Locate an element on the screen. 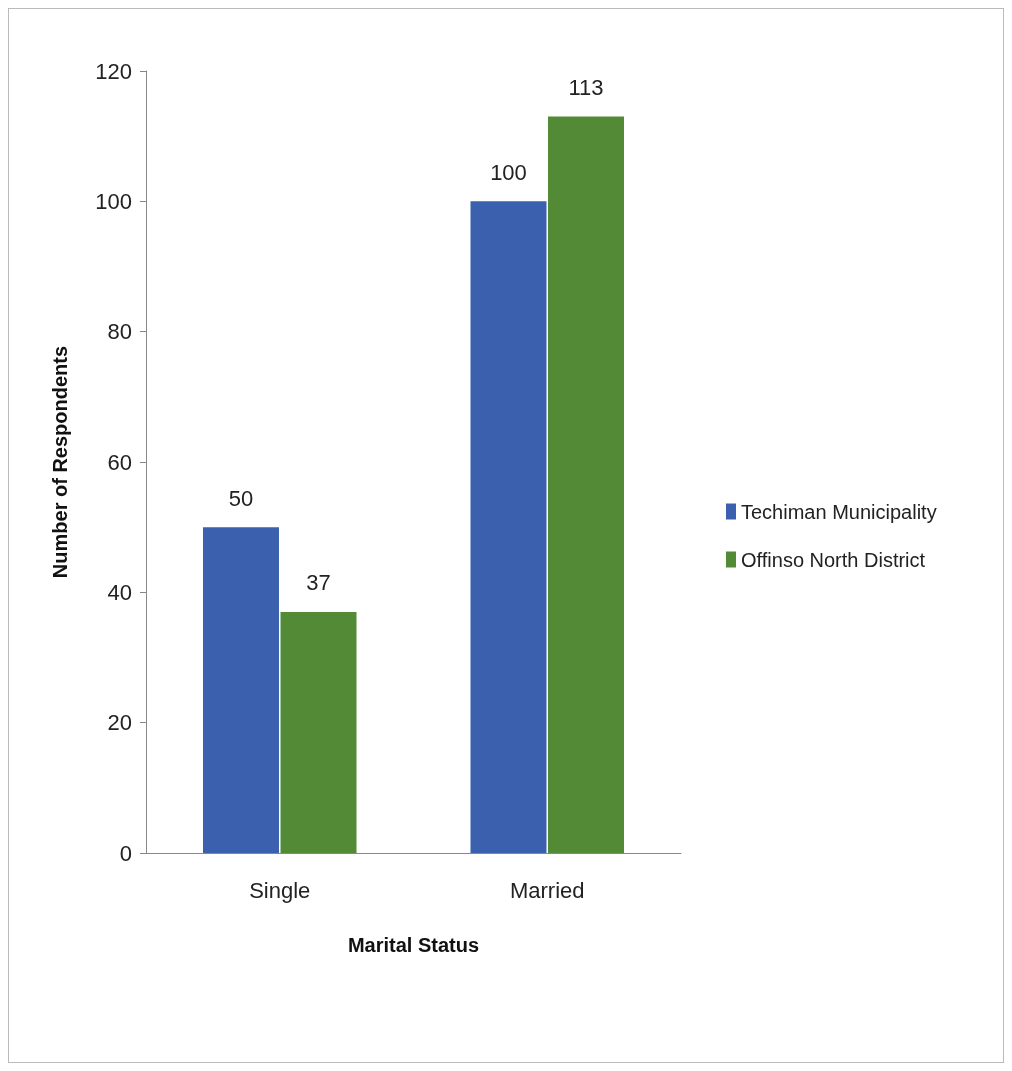 This screenshot has height=1071, width=1012. data-label: 37 is located at coordinates (318, 583).